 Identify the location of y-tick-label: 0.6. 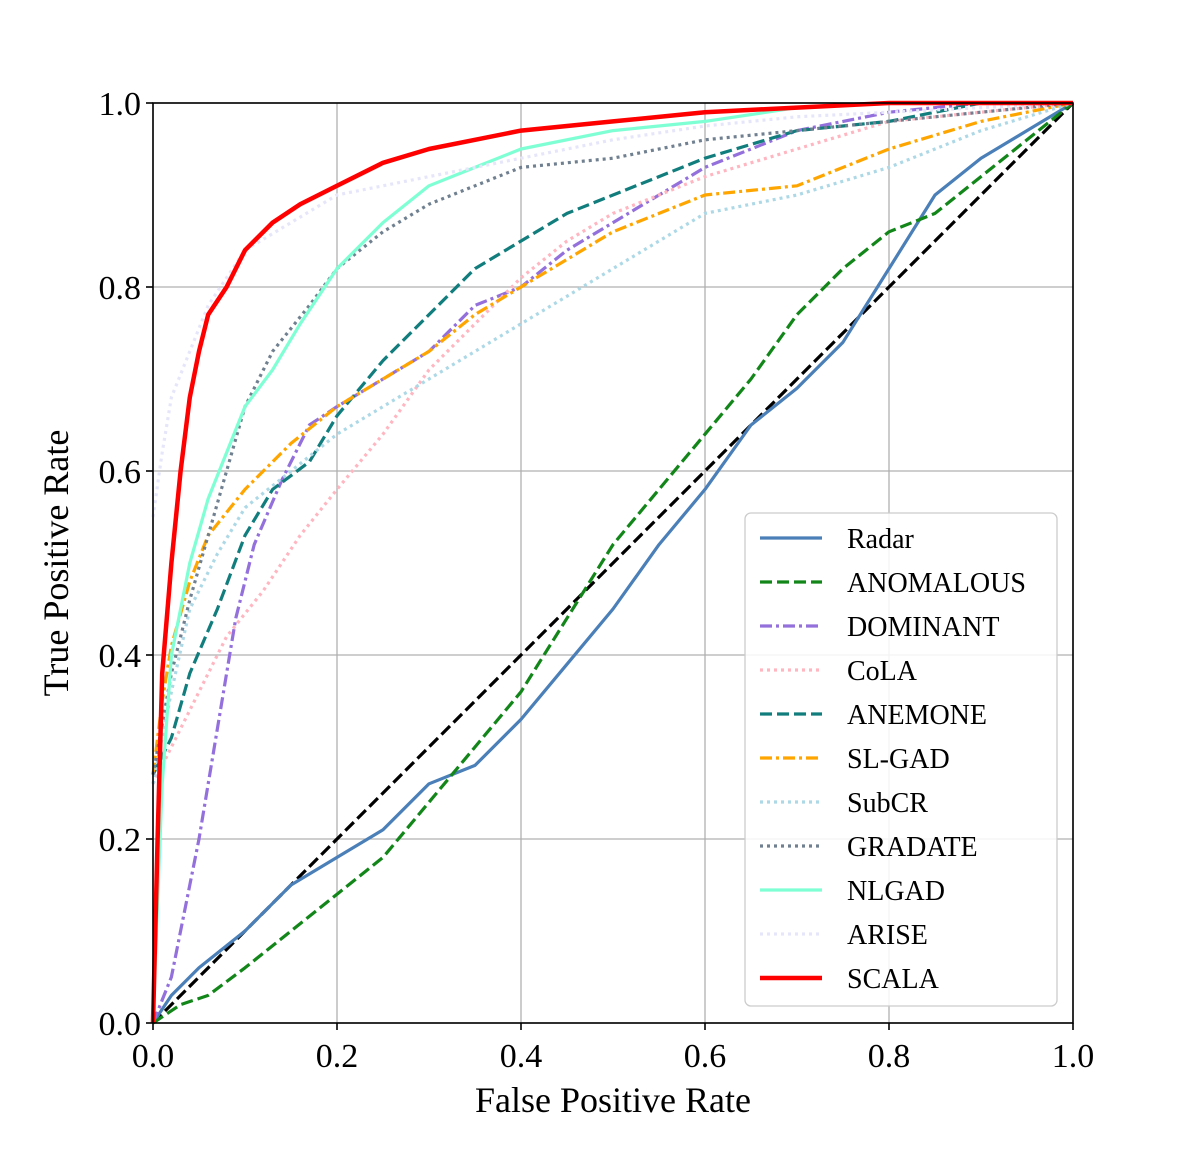
(120, 472).